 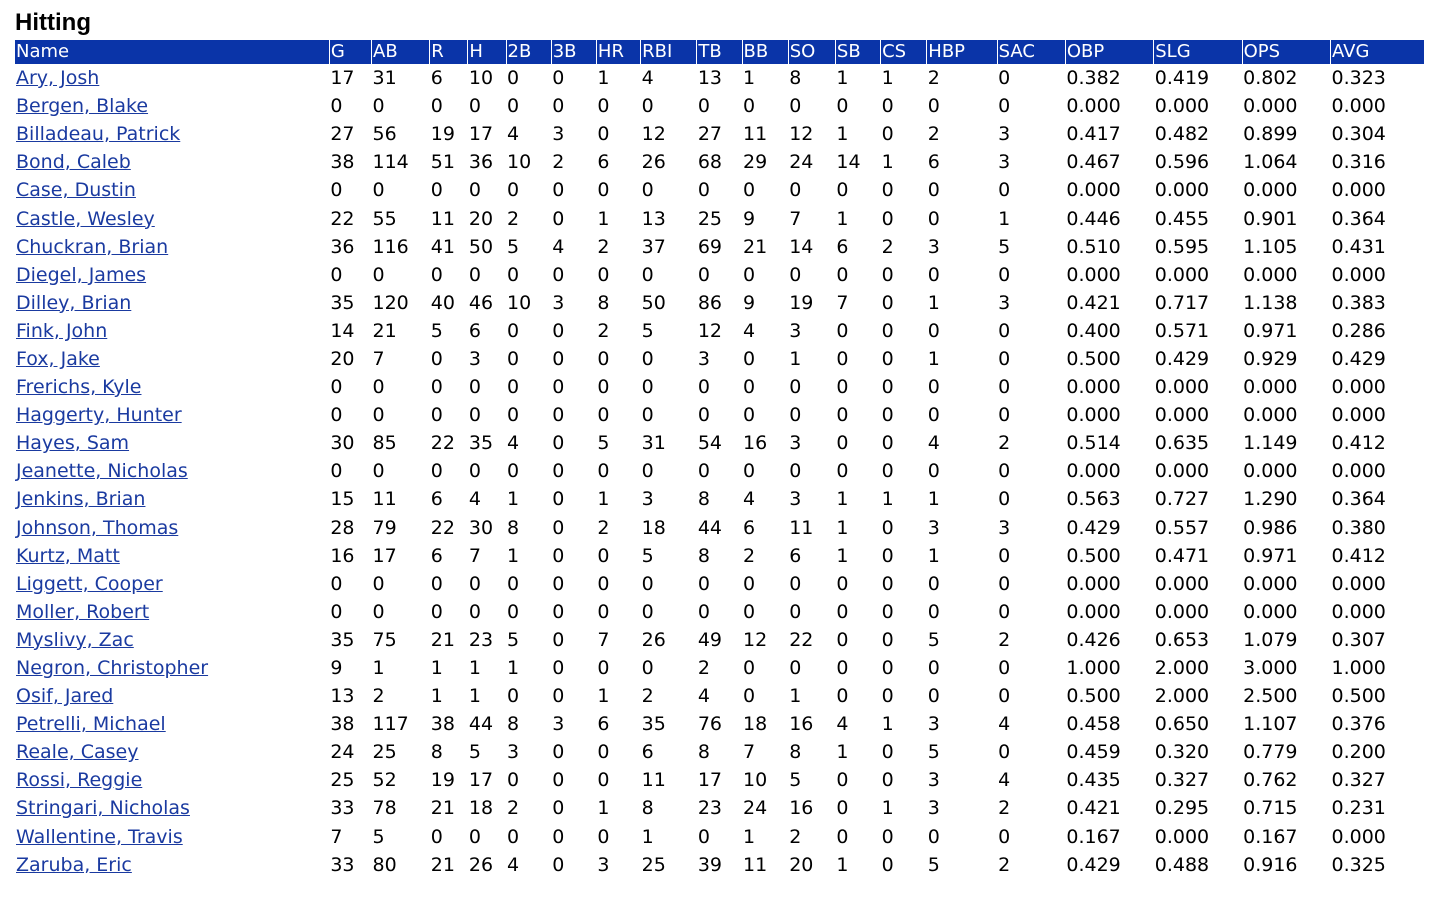 What do you see at coordinates (83, 611) in the screenshot?
I see `player-name-link: Moller, Robert` at bounding box center [83, 611].